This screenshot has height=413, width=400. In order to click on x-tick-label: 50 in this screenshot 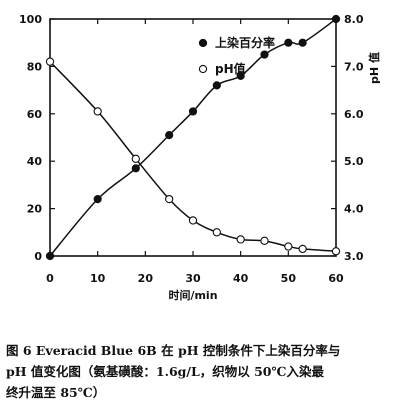, I will do `click(289, 278)`.